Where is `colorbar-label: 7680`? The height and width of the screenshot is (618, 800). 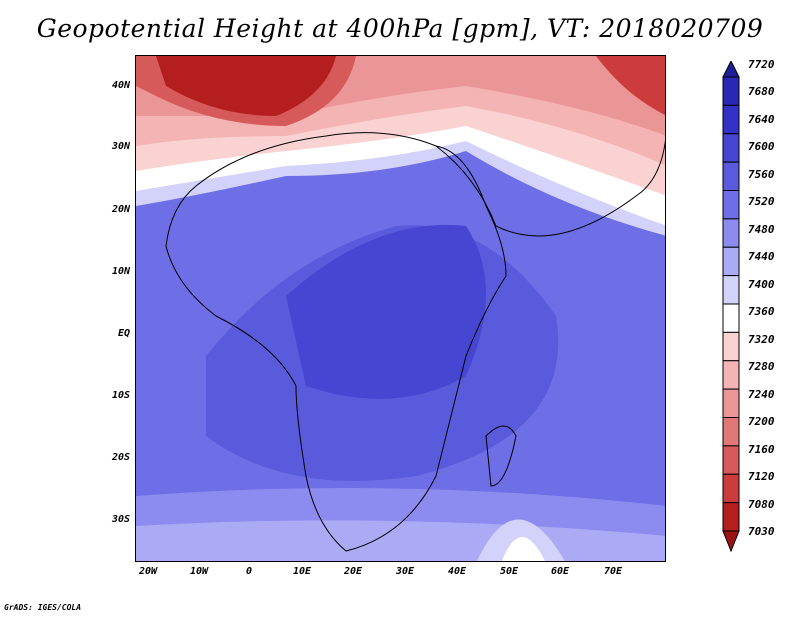
colorbar-label: 7680 is located at coordinates (761, 92).